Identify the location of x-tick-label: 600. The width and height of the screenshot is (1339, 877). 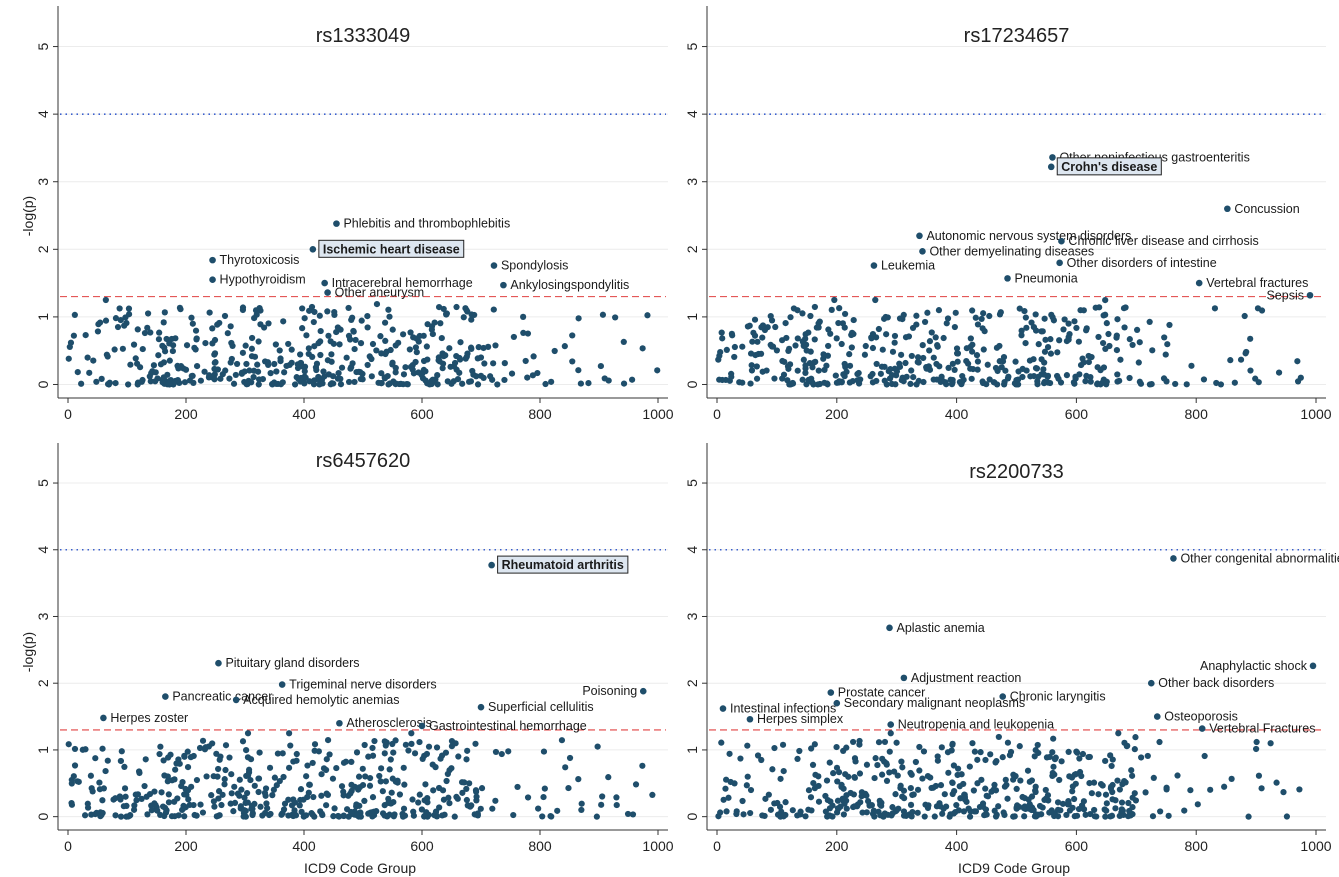
(422, 846).